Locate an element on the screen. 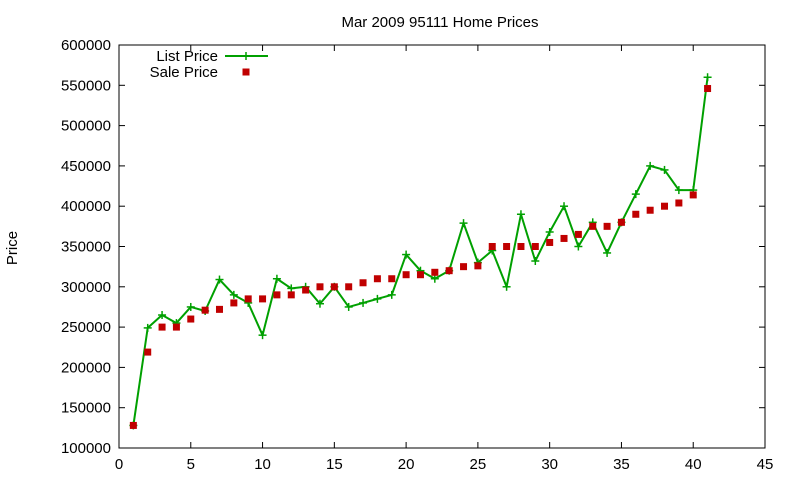 The height and width of the screenshot is (480, 800). x-tick-label: 25 is located at coordinates (478, 464).